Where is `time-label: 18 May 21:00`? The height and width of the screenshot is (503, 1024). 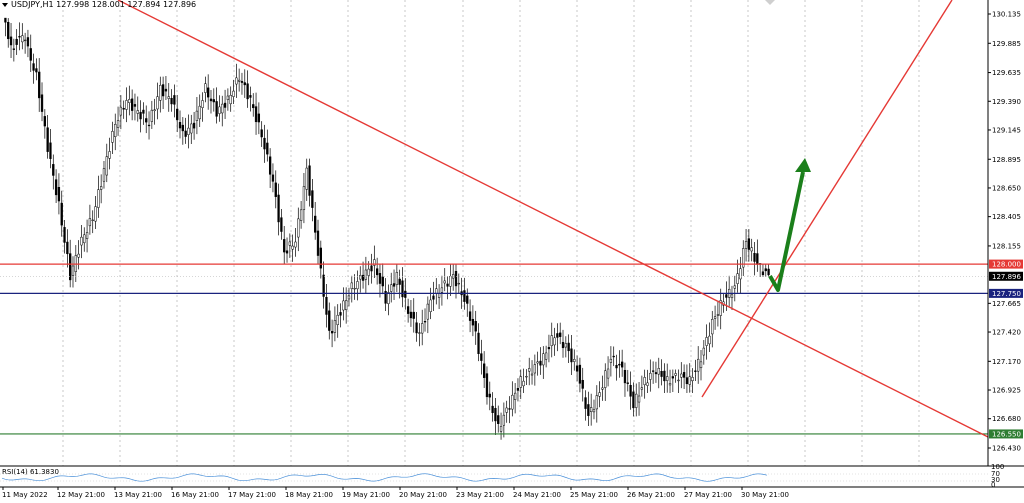 time-label: 18 May 21:00 is located at coordinates (309, 495).